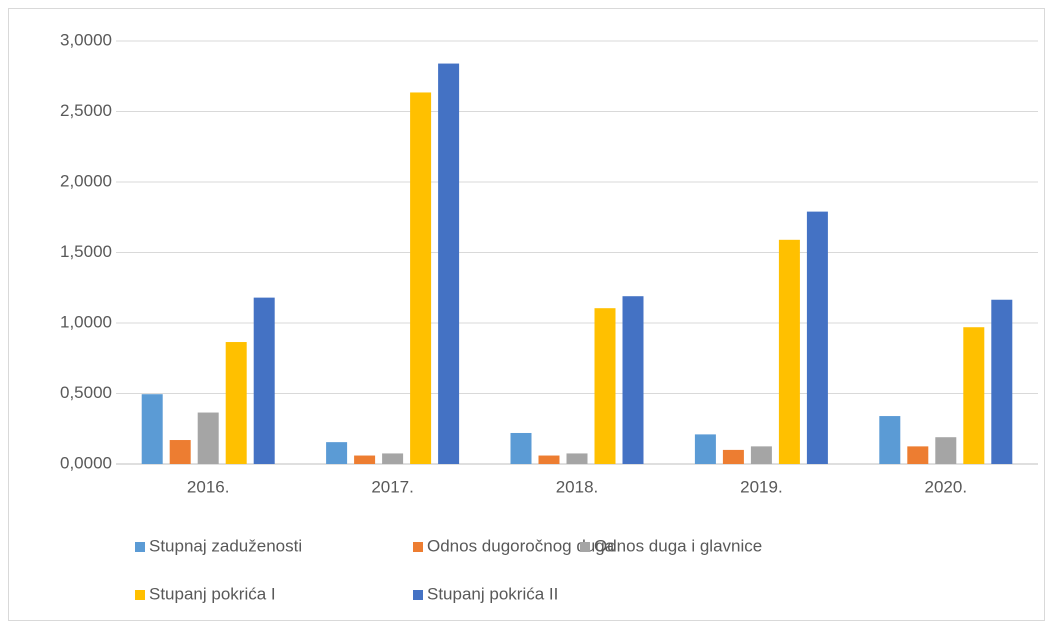  What do you see at coordinates (86, 251) in the screenshot?
I see `y-tick-label: 1,5000` at bounding box center [86, 251].